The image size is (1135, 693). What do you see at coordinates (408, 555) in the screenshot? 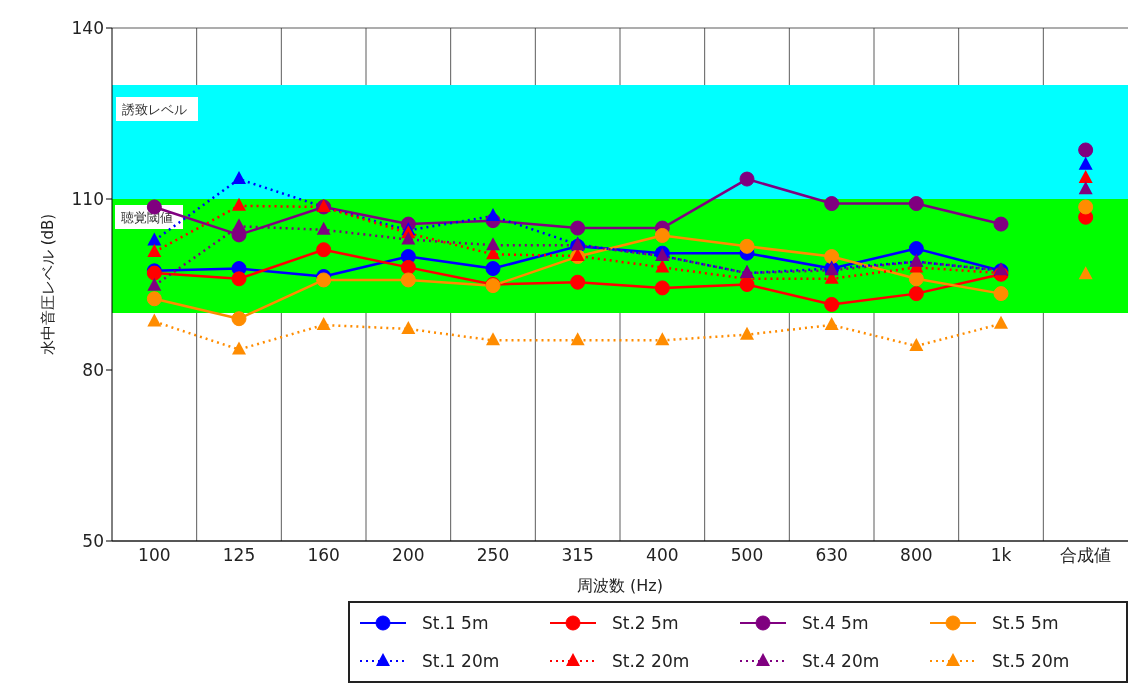
I see `x-tick-label: 200` at bounding box center [408, 555].